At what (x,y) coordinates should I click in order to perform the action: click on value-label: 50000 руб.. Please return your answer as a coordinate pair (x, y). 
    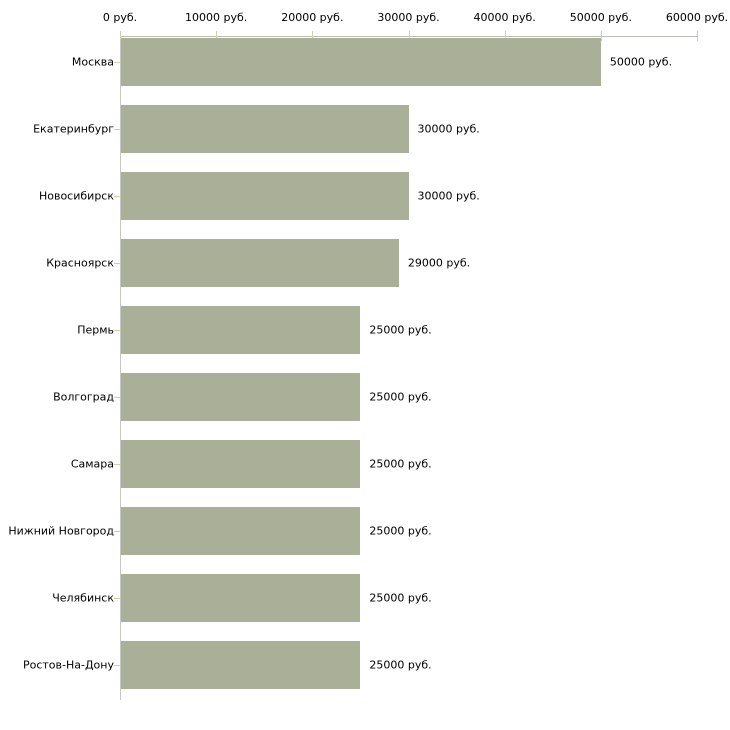
    Looking at the image, I should click on (641, 62).